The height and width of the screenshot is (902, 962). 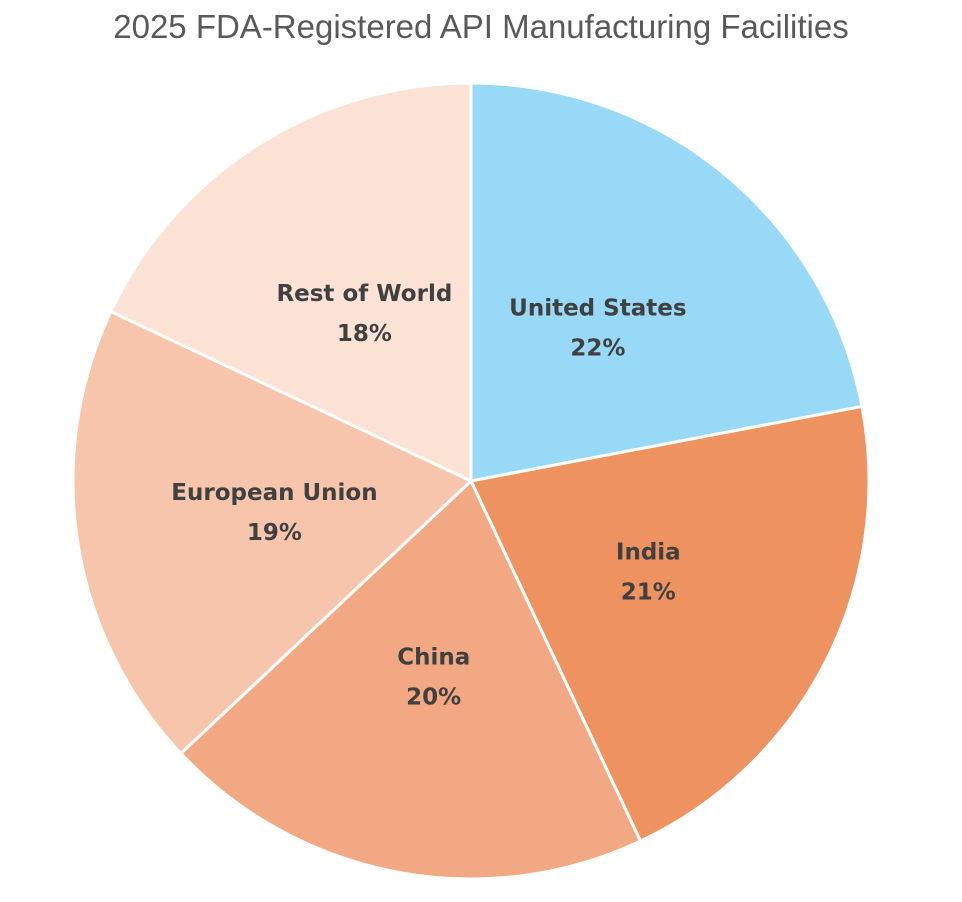 I want to click on slice-value-label: 21%, so click(x=648, y=592).